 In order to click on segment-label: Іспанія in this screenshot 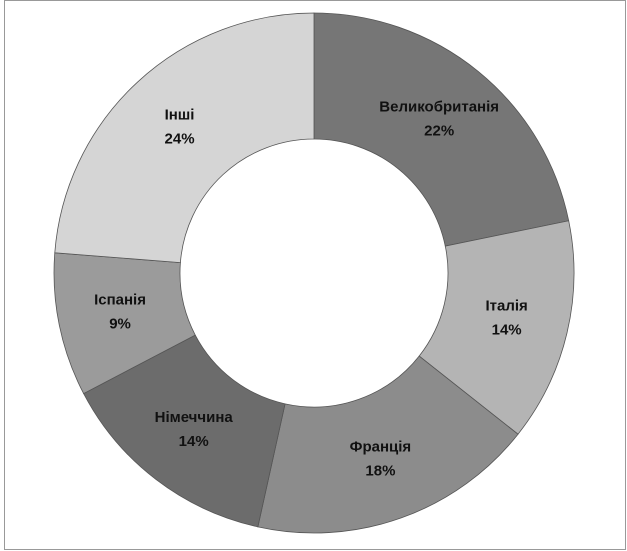, I will do `click(120, 300)`.